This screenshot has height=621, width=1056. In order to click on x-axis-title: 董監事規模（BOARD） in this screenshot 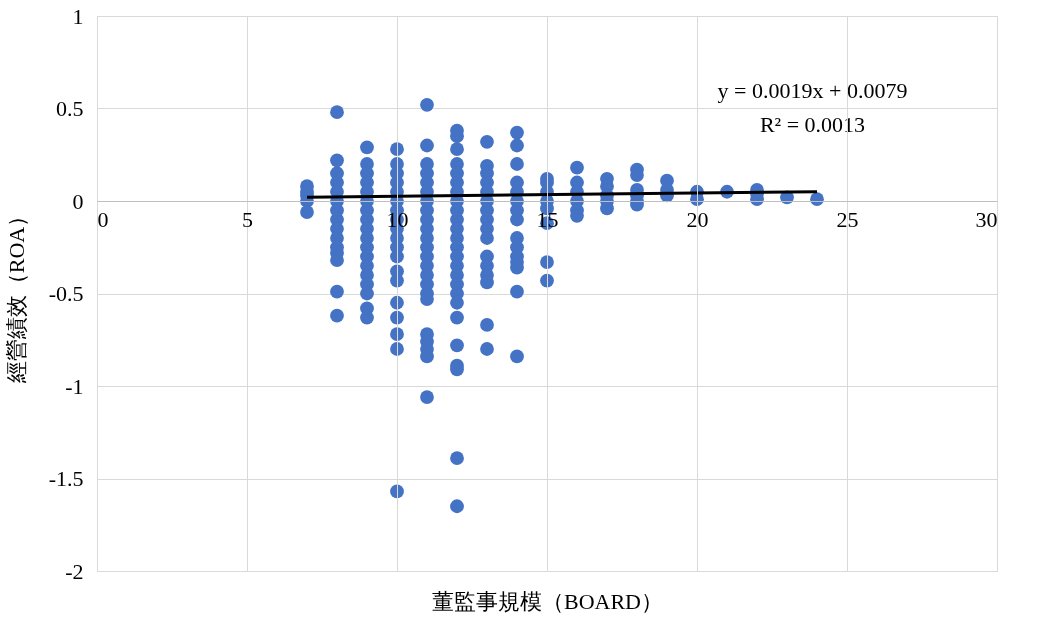, I will do `click(547, 601)`.